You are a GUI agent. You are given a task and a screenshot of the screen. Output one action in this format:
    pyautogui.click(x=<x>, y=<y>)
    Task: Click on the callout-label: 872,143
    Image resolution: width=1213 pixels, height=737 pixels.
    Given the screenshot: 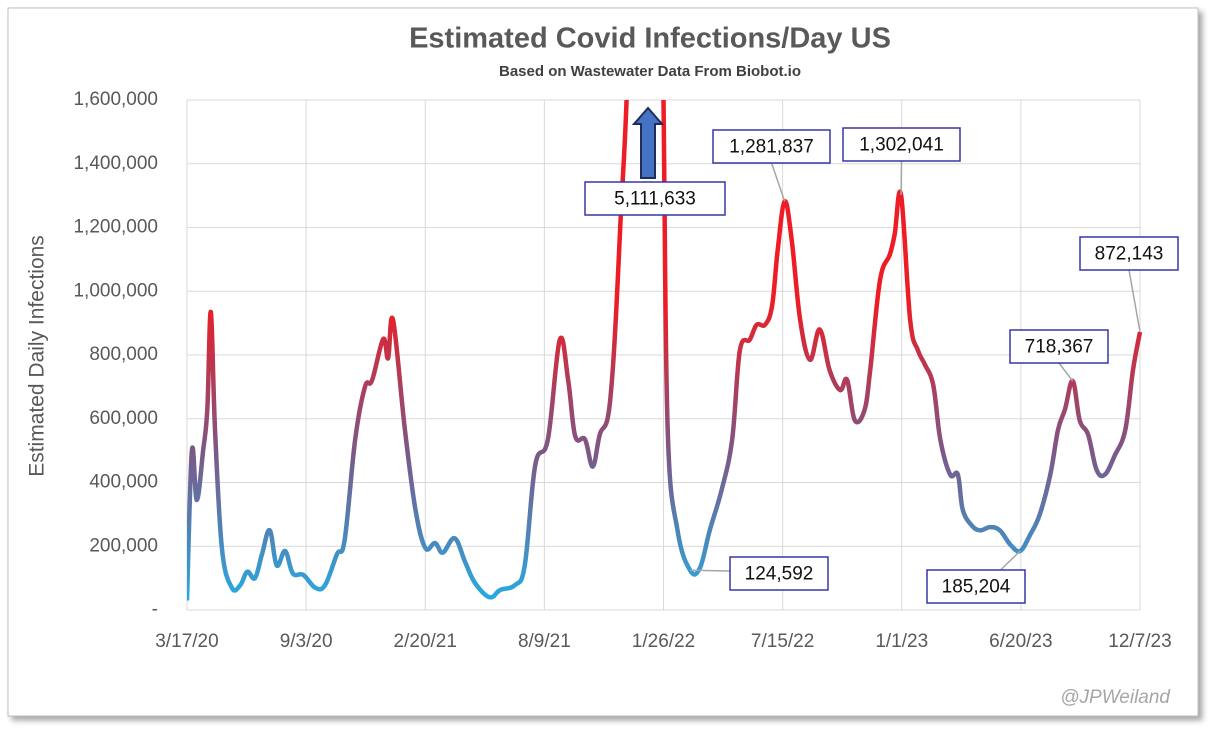 What is the action you would take?
    pyautogui.click(x=1129, y=254)
    